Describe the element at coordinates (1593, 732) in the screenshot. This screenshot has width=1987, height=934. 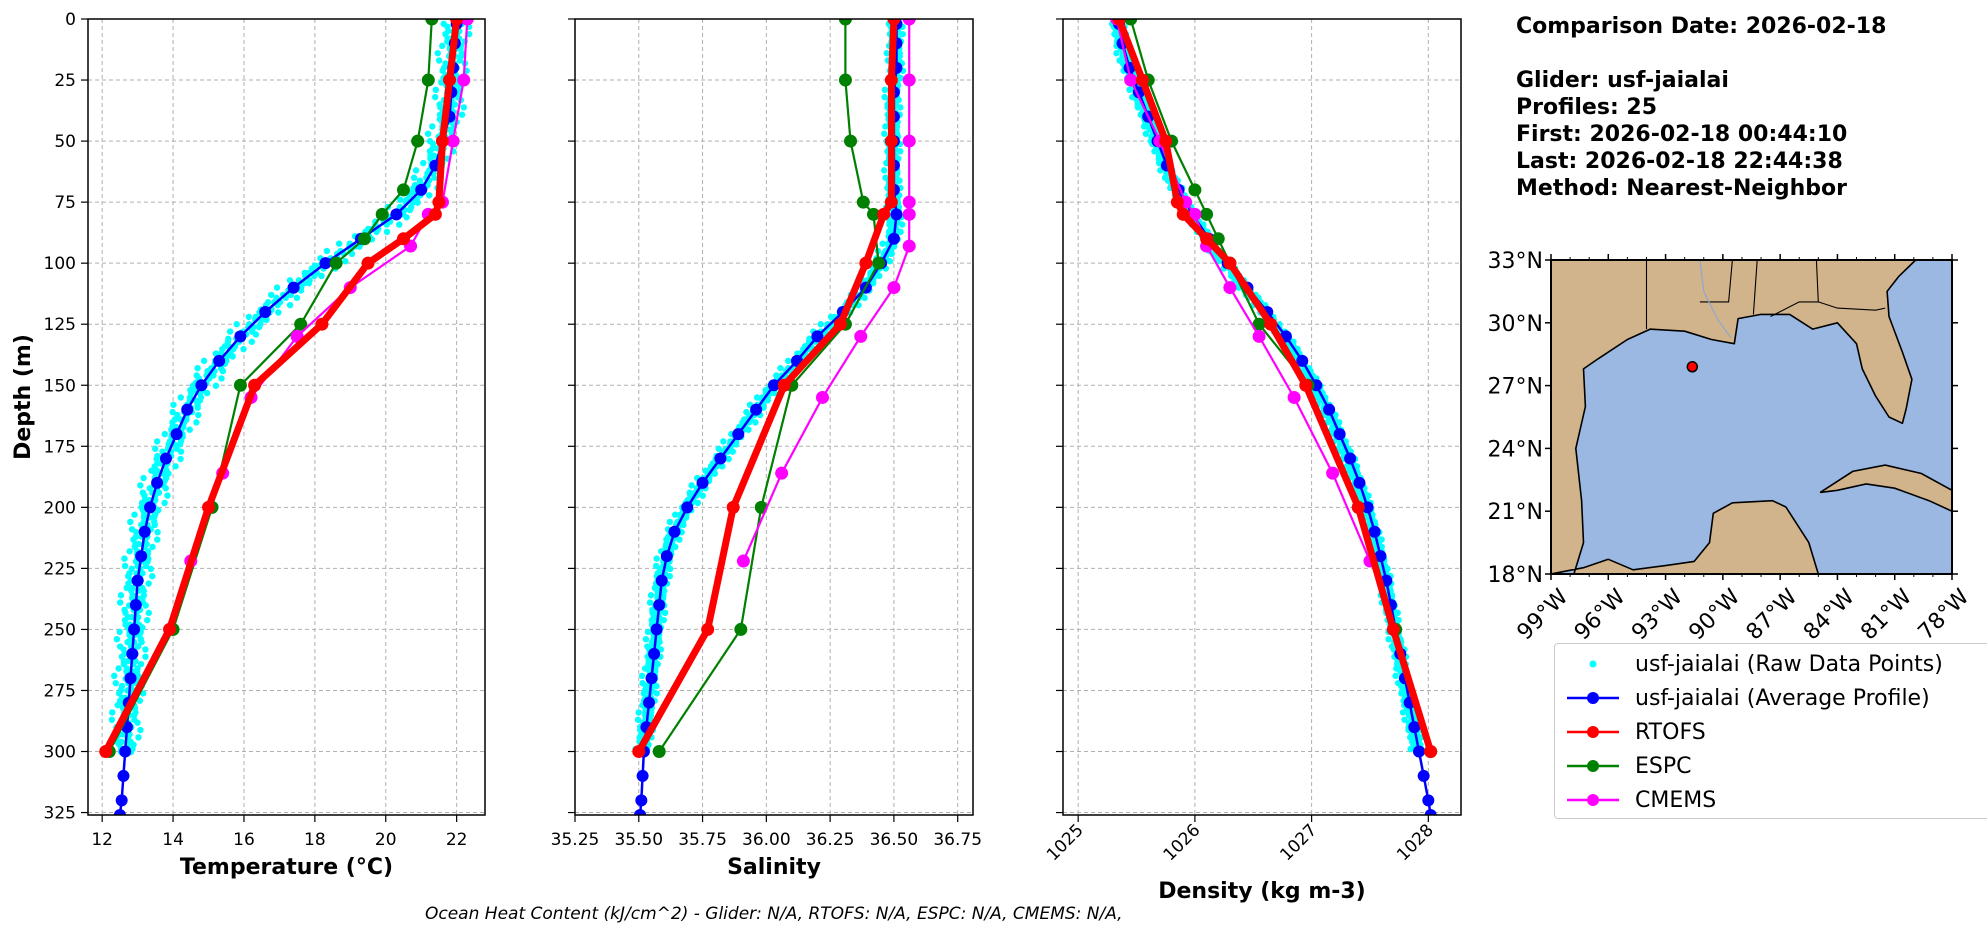
I see `legend-swatch-rtofs` at that location.